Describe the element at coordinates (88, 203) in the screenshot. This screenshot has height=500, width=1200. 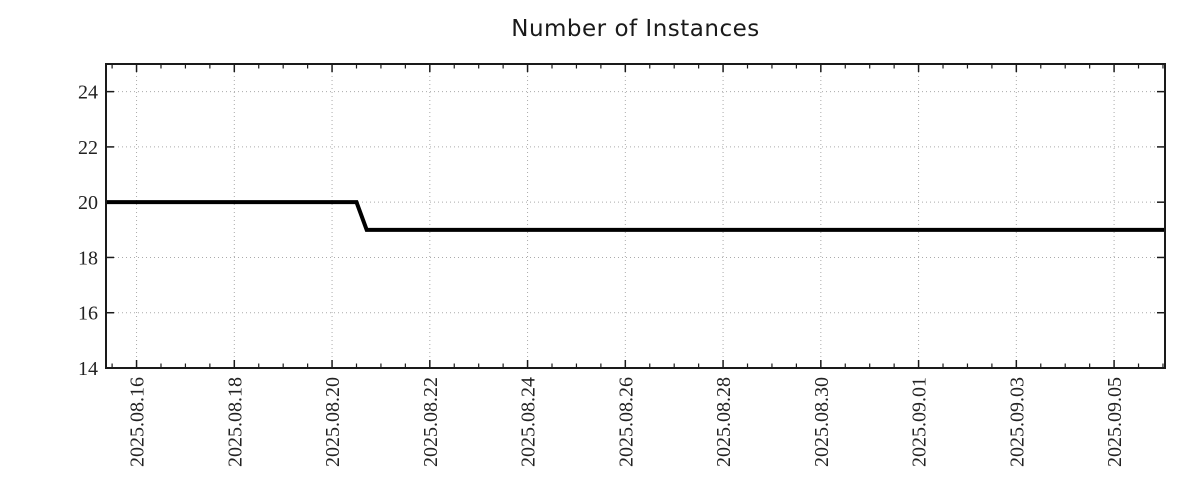
I see `y-tick-label: 20` at that location.